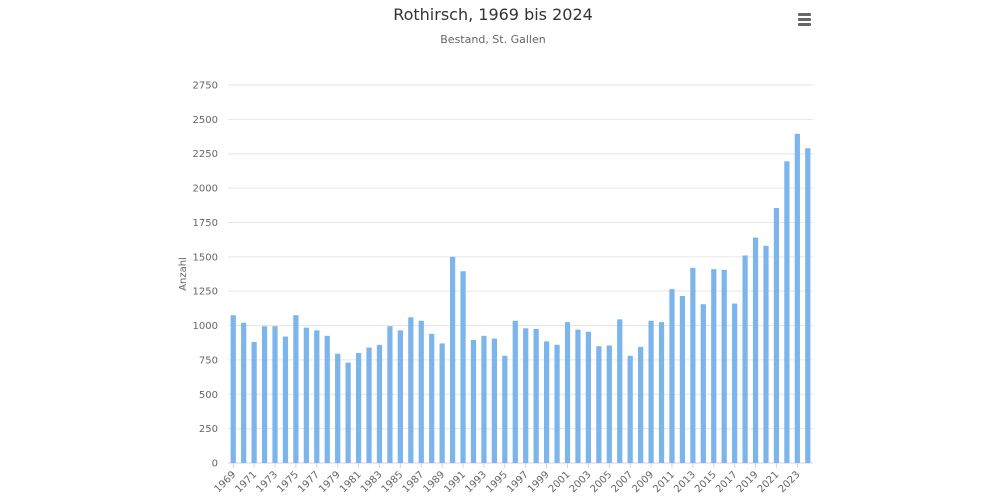  I want to click on x-tick-label: 2011, so click(664, 482).